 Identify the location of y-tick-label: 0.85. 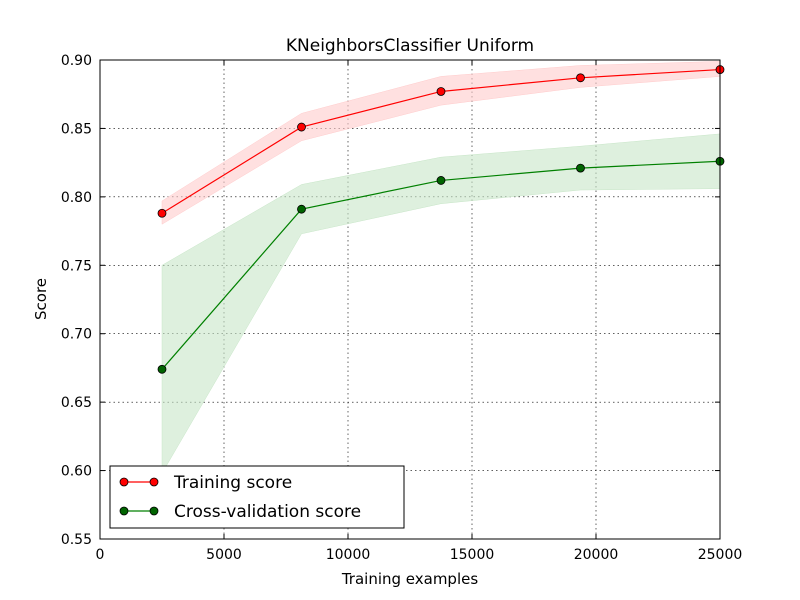
(76, 129).